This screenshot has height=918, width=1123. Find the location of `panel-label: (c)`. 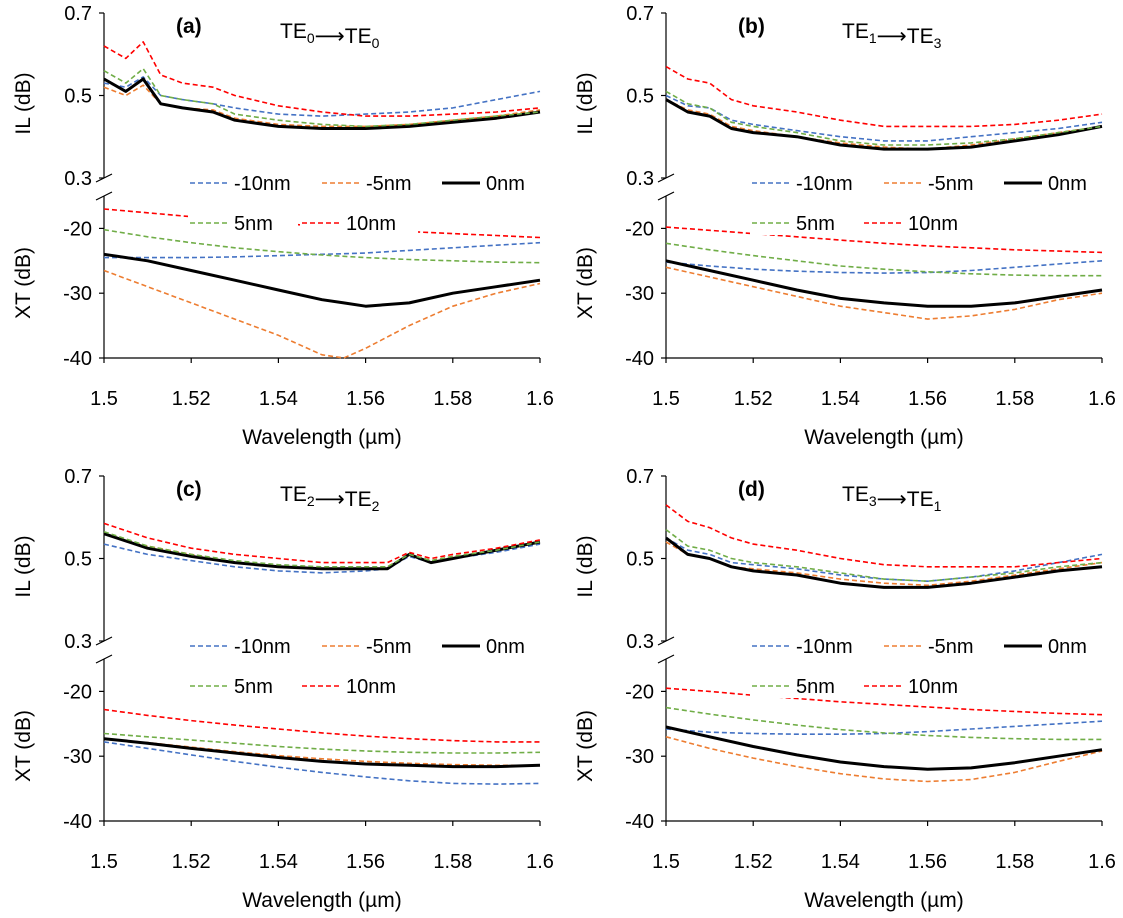

panel-label: (c) is located at coordinates (189, 489).